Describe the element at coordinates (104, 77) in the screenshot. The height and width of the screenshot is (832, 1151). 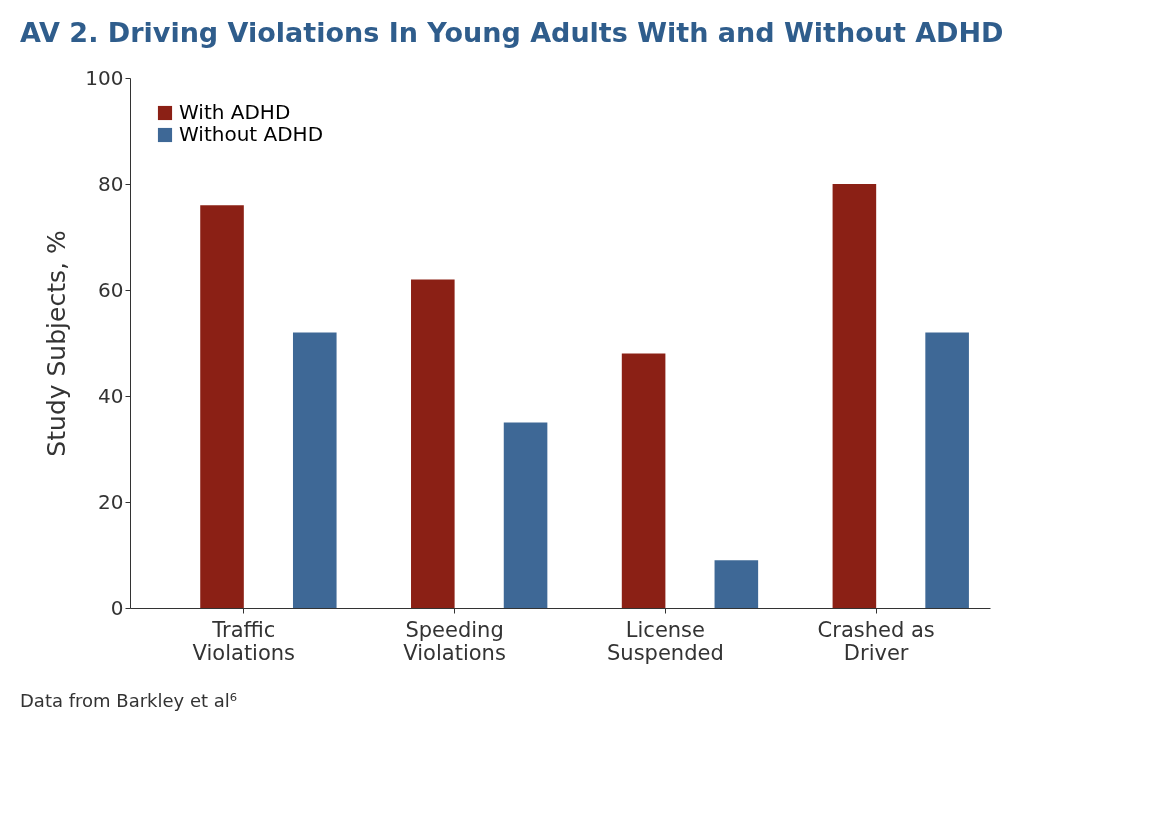
I see `y-tick-label: 100` at that location.